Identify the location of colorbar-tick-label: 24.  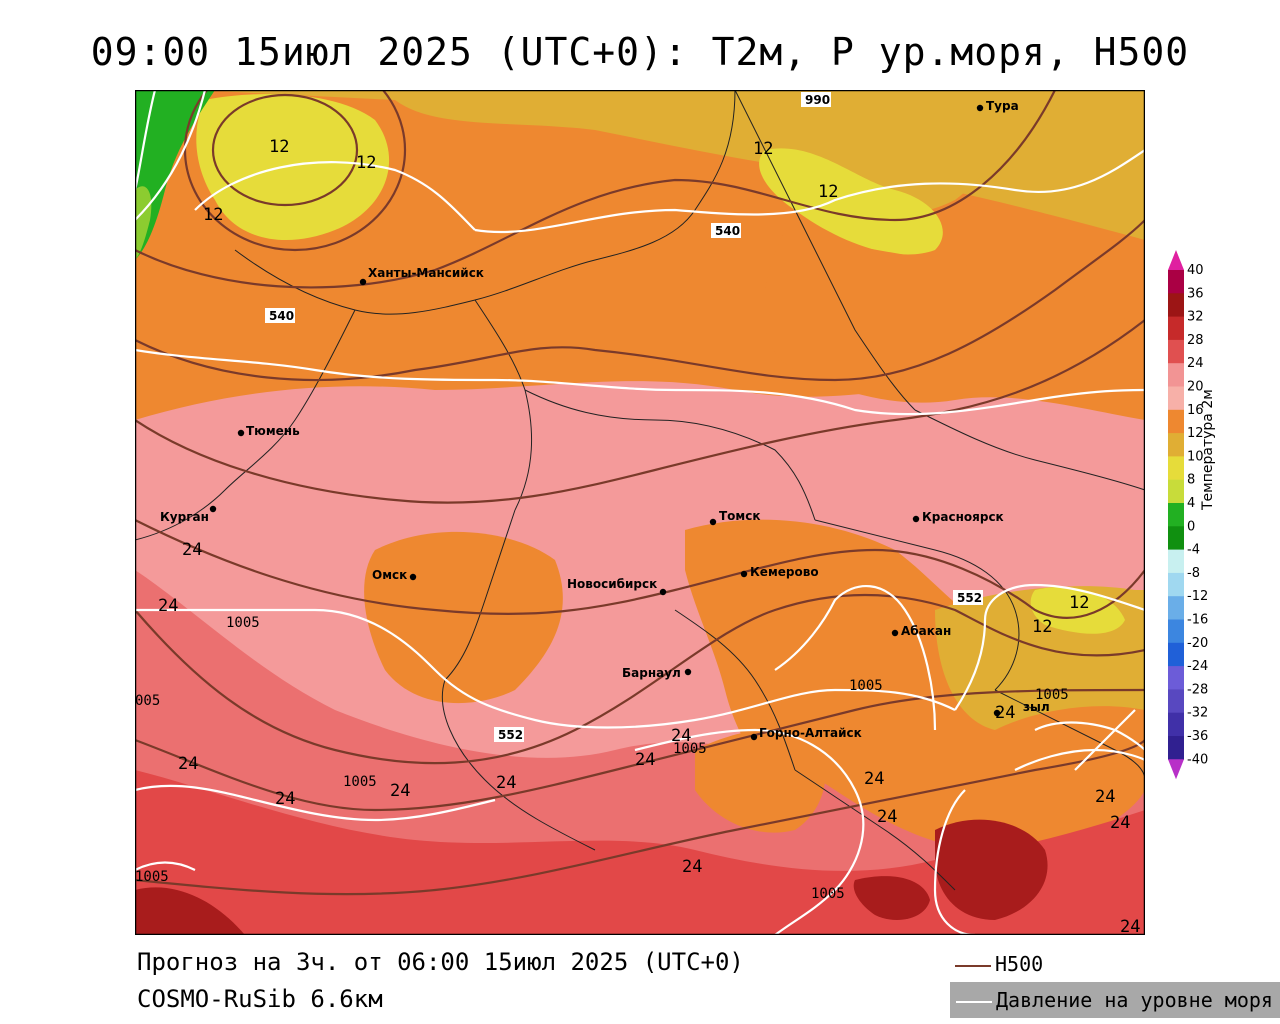
(1195, 363).